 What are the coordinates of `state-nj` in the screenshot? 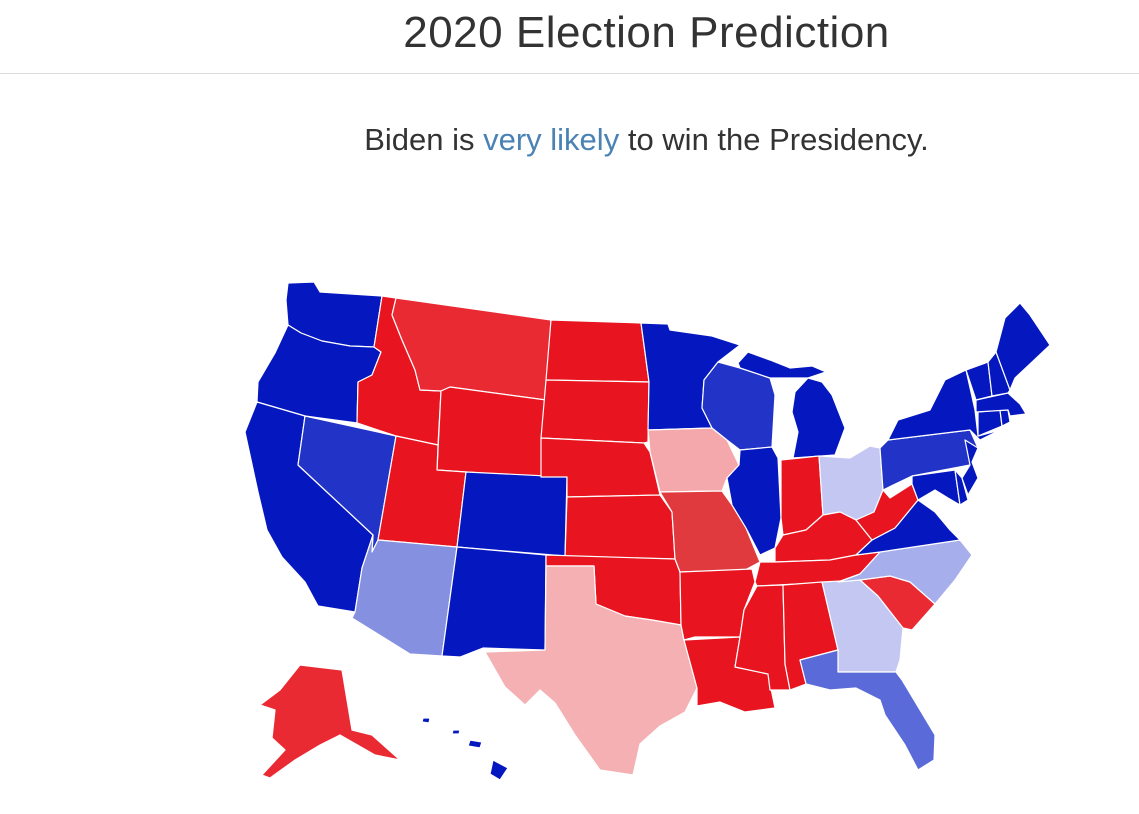 It's located at (970, 467).